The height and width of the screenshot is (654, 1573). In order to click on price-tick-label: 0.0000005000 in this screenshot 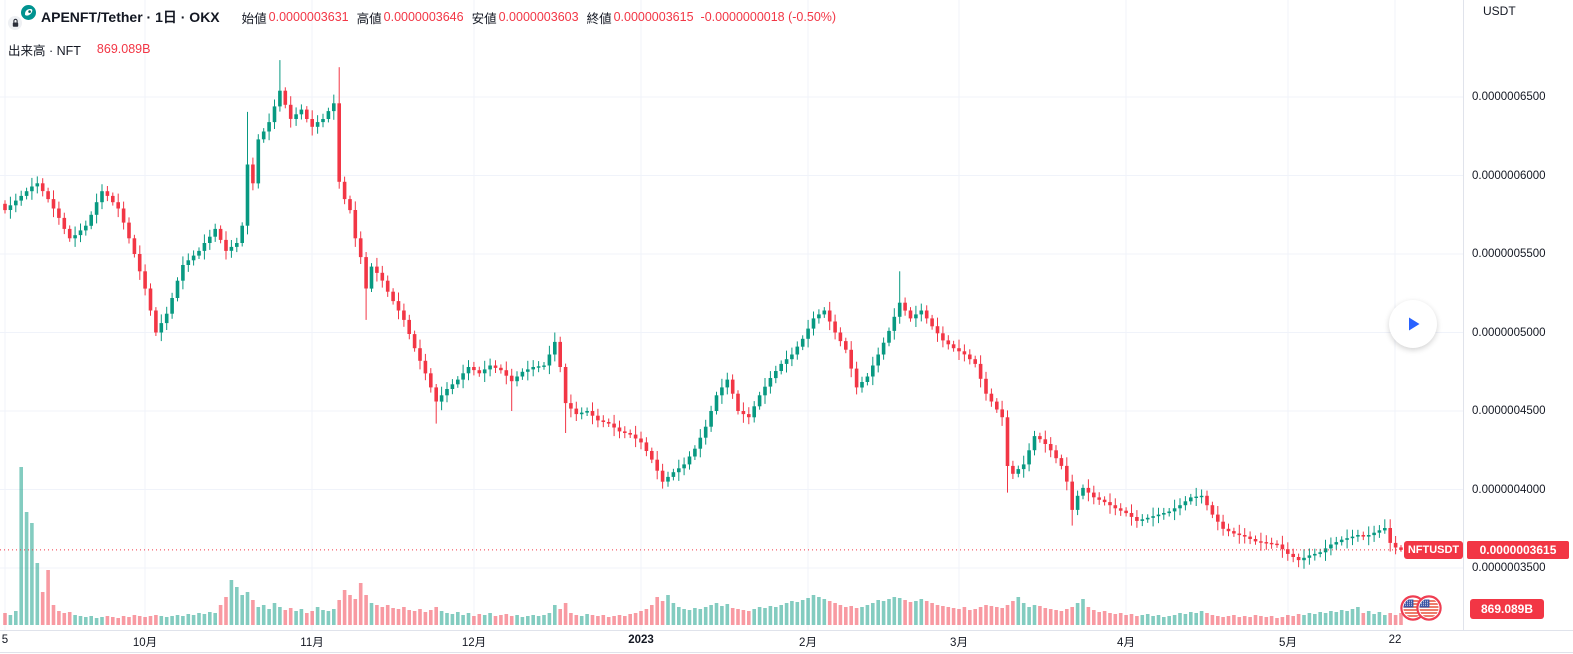, I will do `click(1509, 332)`.